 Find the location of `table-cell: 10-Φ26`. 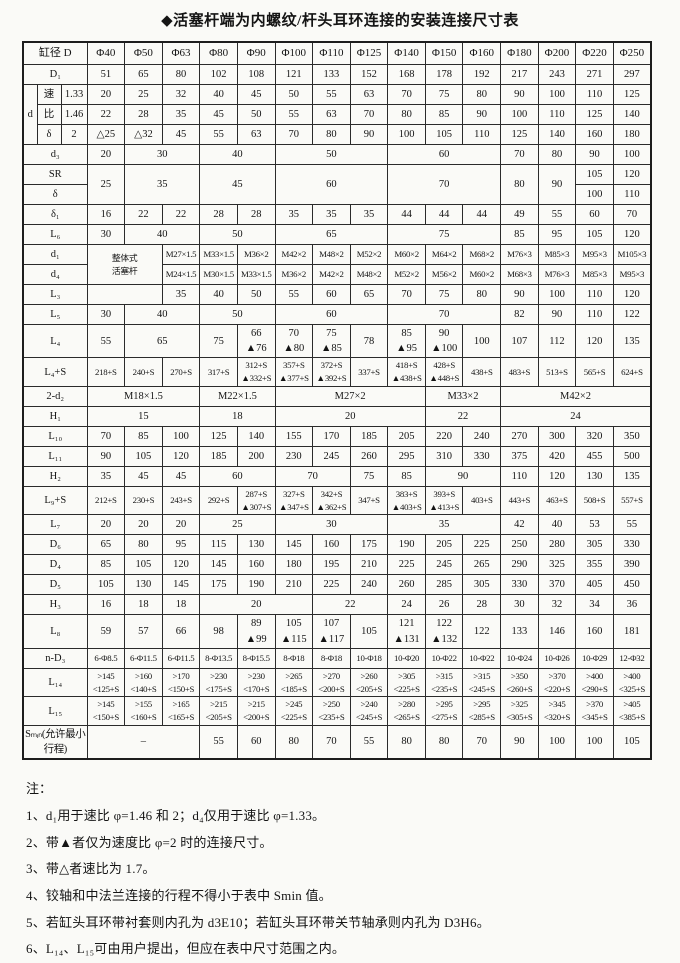

table-cell: 10-Φ26 is located at coordinates (557, 658).